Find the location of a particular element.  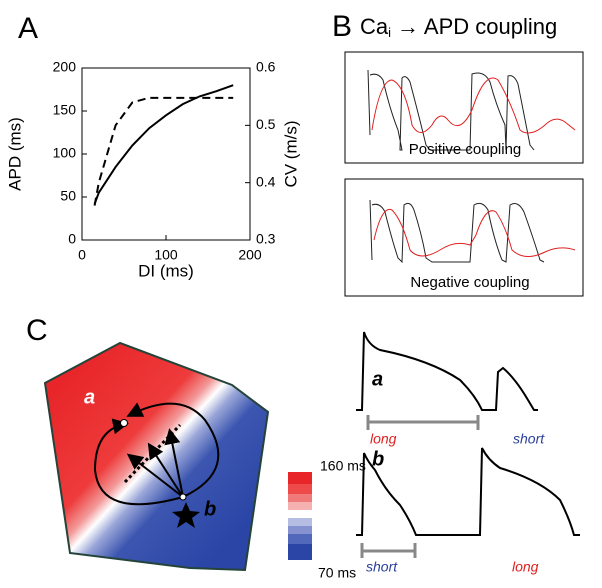

y-tick-label: 50 is located at coordinates (68, 196).